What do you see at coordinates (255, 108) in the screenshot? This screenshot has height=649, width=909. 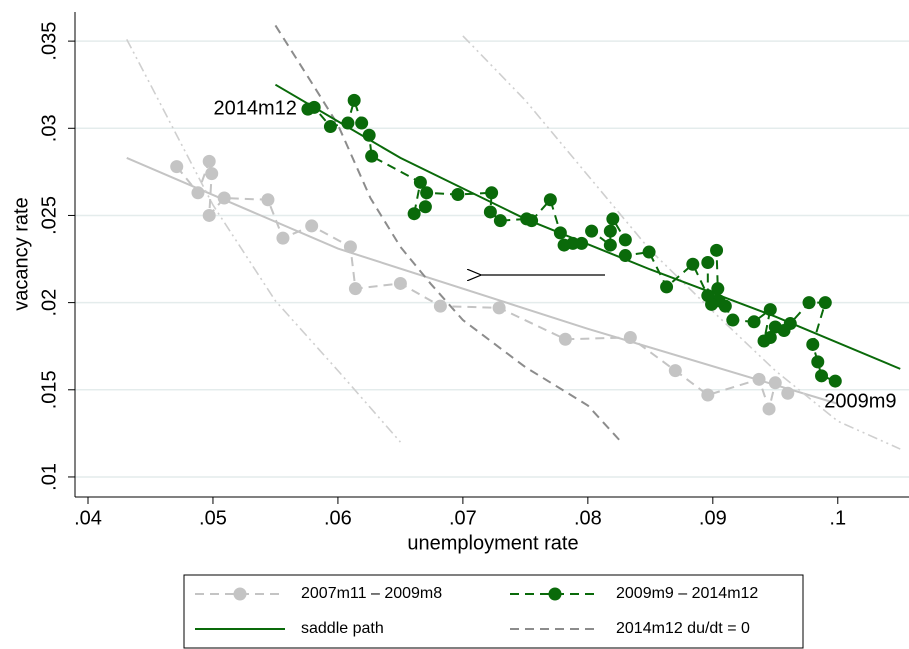 I see `annotation: 2014m12` at bounding box center [255, 108].